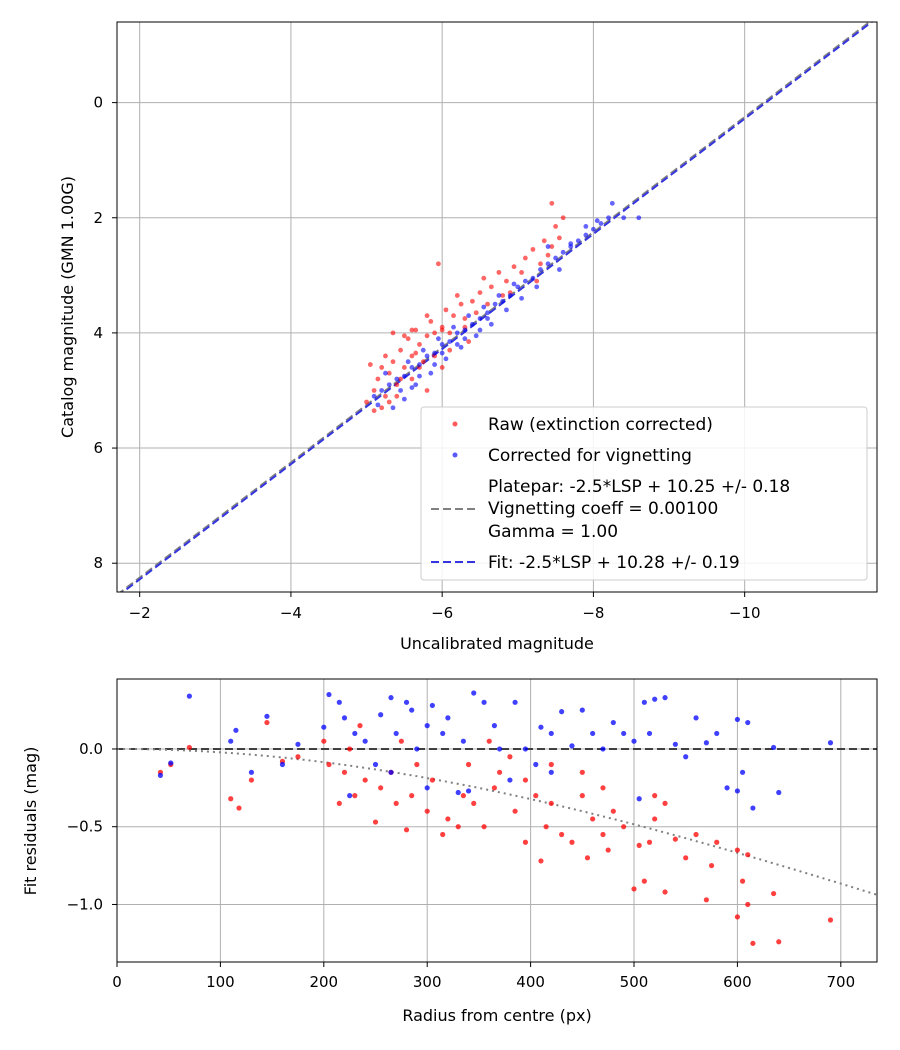 Image resolution: width=900 pixels, height=1050 pixels. I want to click on legend-raw-label: Raw (extinction corrected), so click(600, 425).